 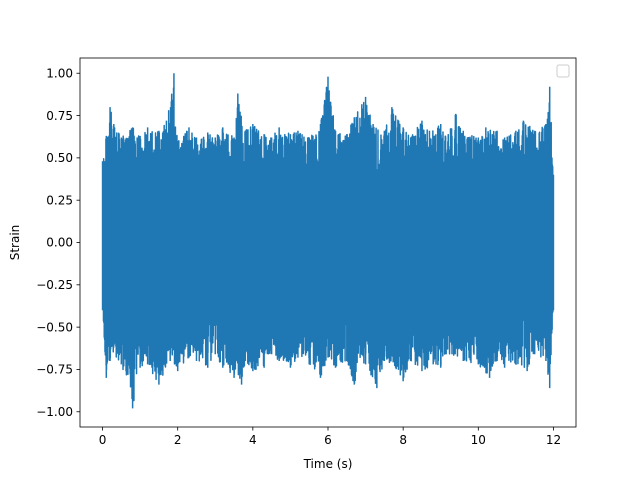 What do you see at coordinates (403, 440) in the screenshot?
I see `x-tick-label: 8` at bounding box center [403, 440].